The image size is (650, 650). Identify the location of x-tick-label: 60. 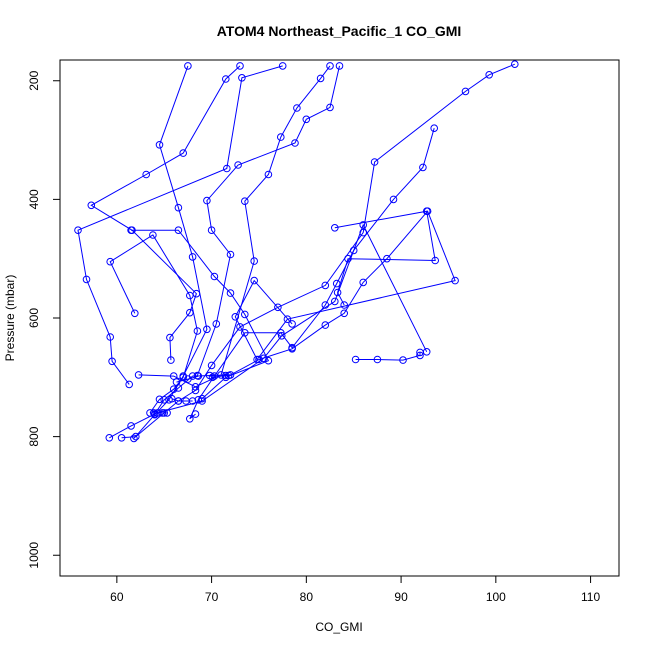
(117, 597).